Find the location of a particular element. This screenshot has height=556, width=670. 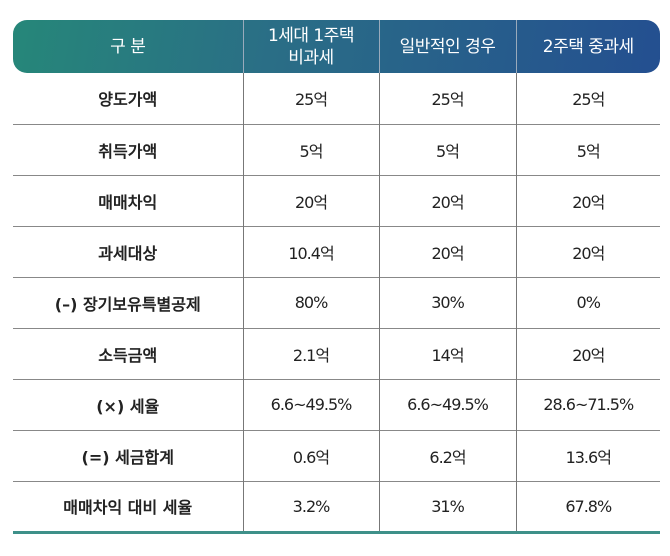

table-cell: 80% is located at coordinates (310, 302).